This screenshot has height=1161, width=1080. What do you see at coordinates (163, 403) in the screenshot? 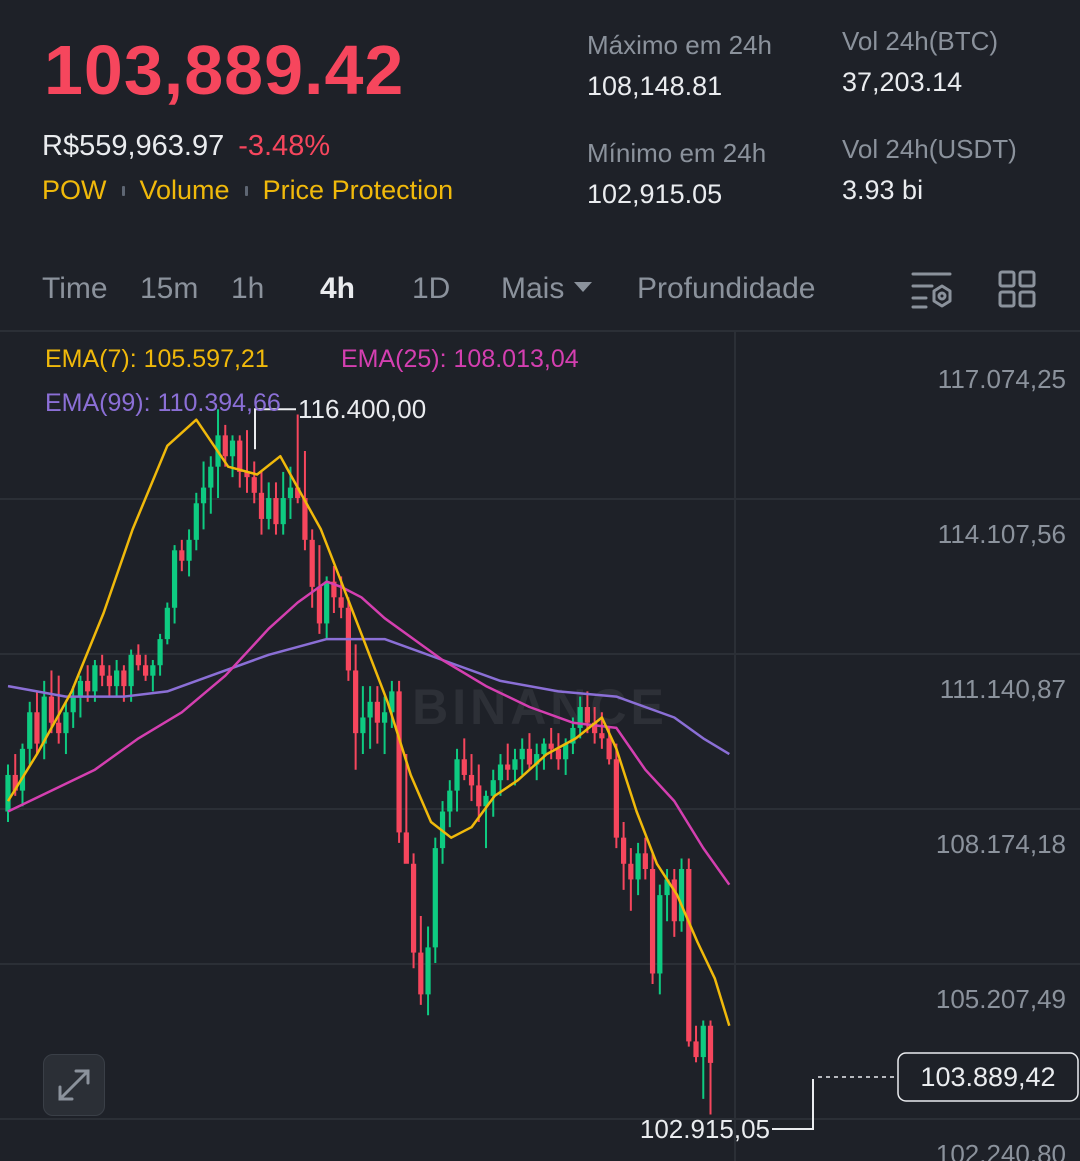
I see `legend-ema99: EMA(99): 110.394,66` at bounding box center [163, 403].